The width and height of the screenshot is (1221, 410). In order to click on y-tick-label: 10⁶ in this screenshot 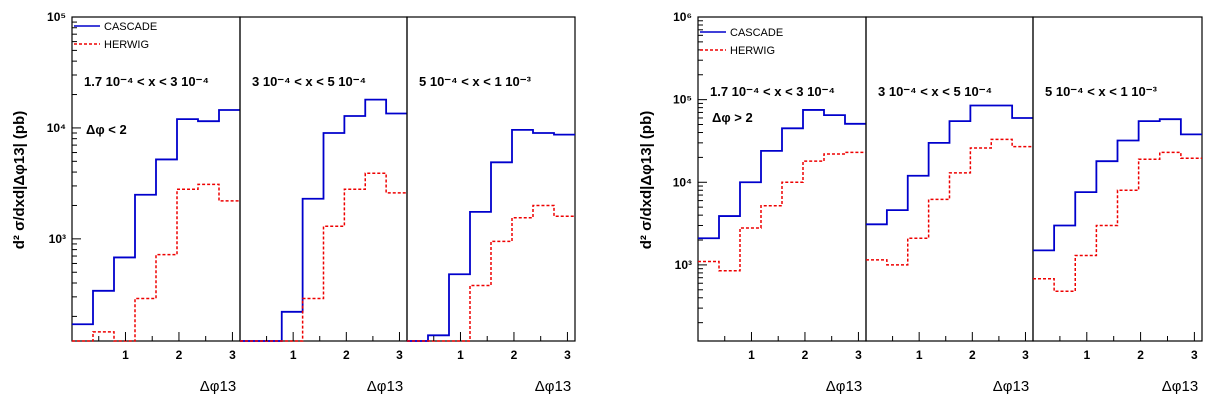, I will do `click(682, 17)`.